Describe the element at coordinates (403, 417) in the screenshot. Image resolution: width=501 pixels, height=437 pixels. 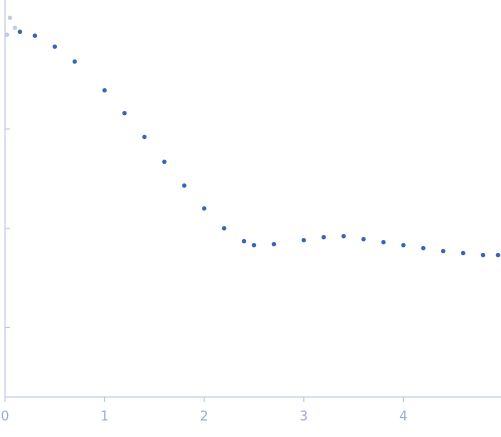
I see `x-tick-label: 4` at that location.